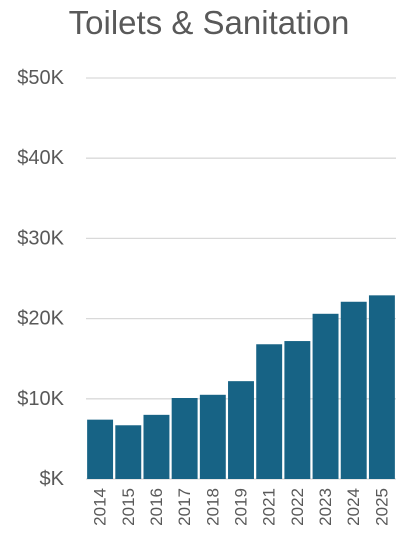 Image resolution: width=400 pixels, height=550 pixels. Describe the element at coordinates (353, 390) in the screenshot. I see `bar-2024` at that location.